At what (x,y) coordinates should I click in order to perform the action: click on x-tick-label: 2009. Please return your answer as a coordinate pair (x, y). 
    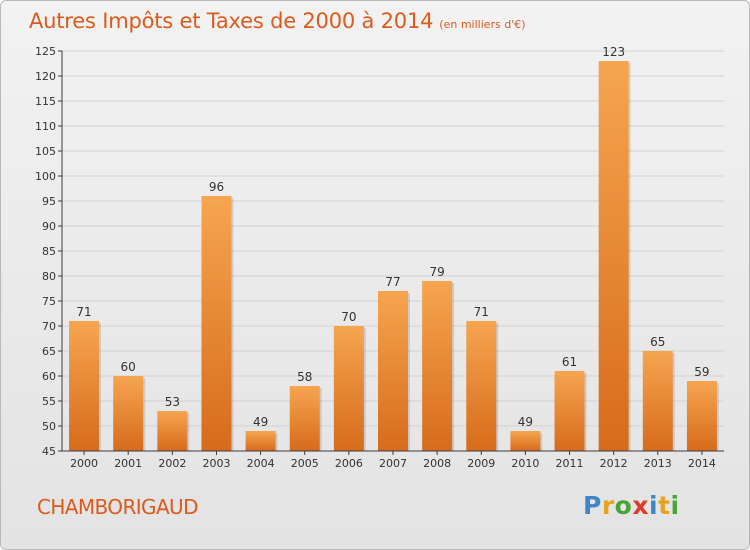
    Looking at the image, I should click on (481, 463).